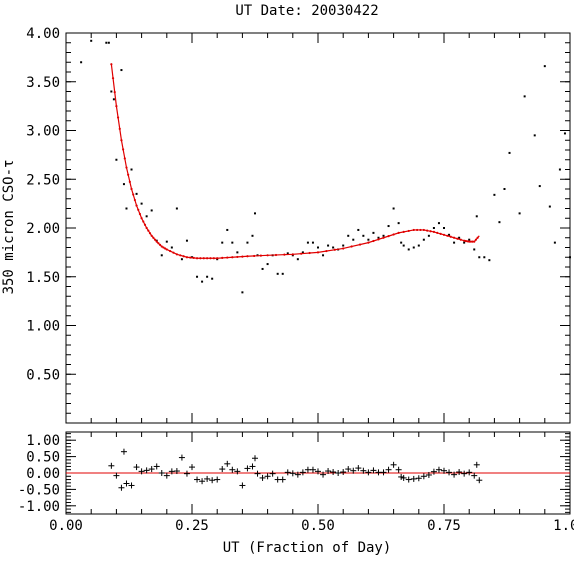 Image resolution: width=574 pixels, height=574 pixels. What do you see at coordinates (563, 526) in the screenshot?
I see `x-tick-label: 1.00` at bounding box center [563, 526].